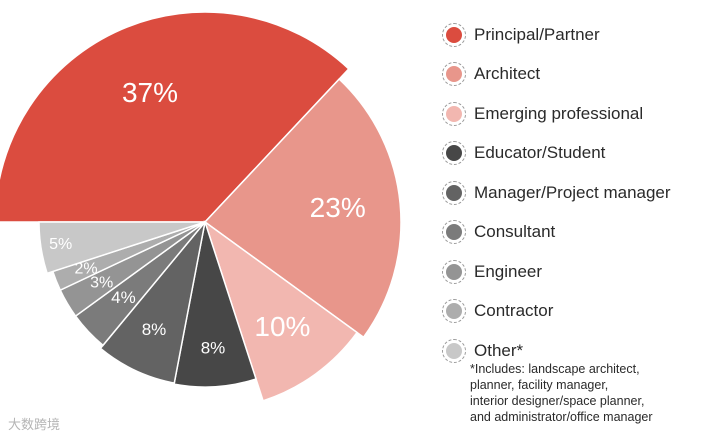  I want to click on legend-item-0: Principal/Partner, so click(573, 35).